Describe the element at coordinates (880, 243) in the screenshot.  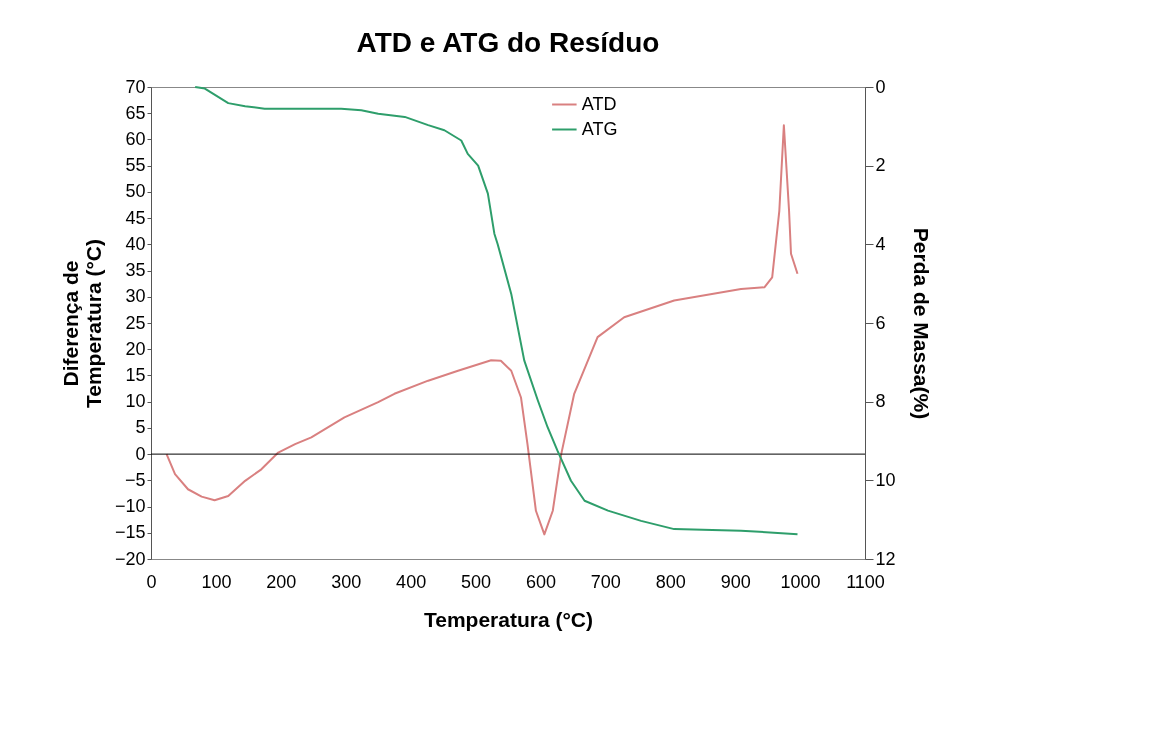
I see `y2-tick-label: 4` at that location.